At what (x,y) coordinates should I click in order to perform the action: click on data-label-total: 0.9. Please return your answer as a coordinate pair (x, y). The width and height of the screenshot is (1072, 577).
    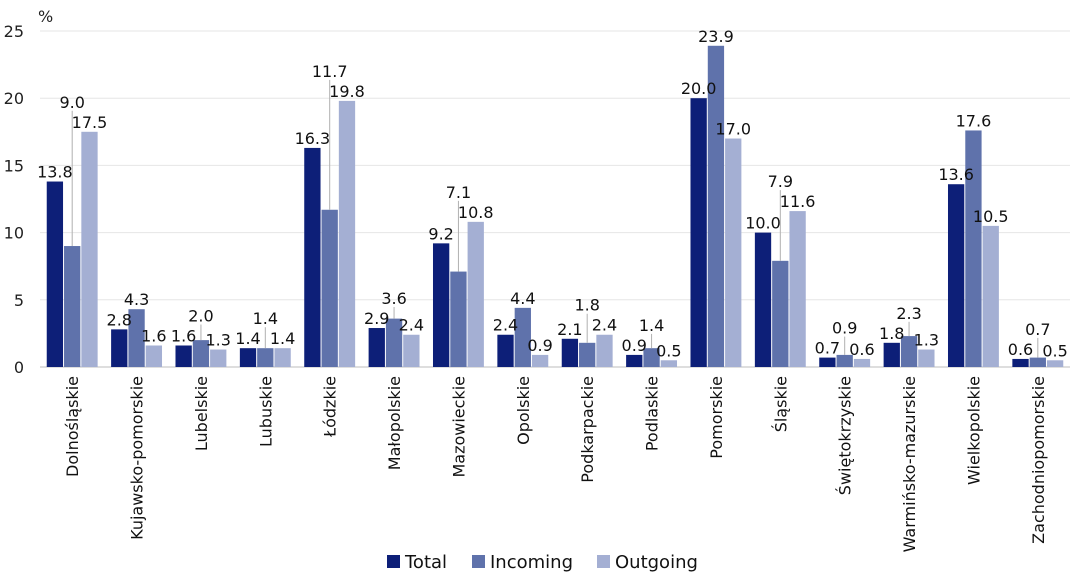
    Looking at the image, I should click on (634, 345).